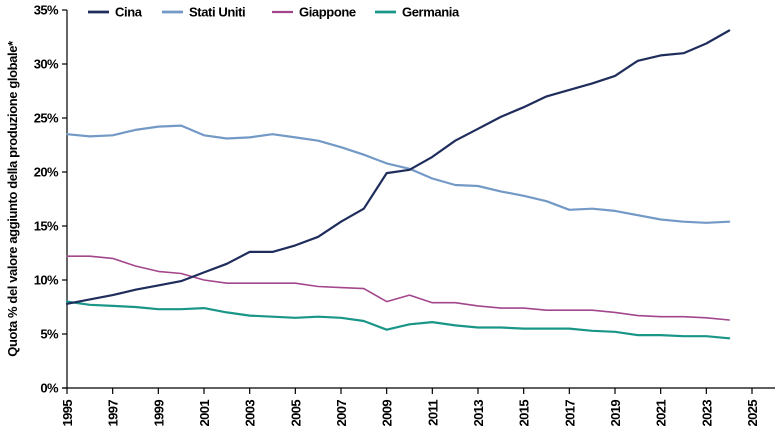 This screenshot has height=440, width=780. What do you see at coordinates (524, 413) in the screenshot?
I see `x-tick-label: 2015` at bounding box center [524, 413].